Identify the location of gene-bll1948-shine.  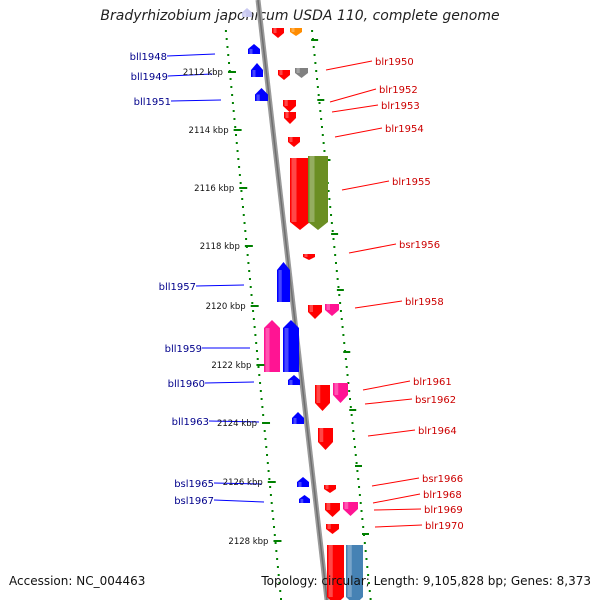
(251, 51).